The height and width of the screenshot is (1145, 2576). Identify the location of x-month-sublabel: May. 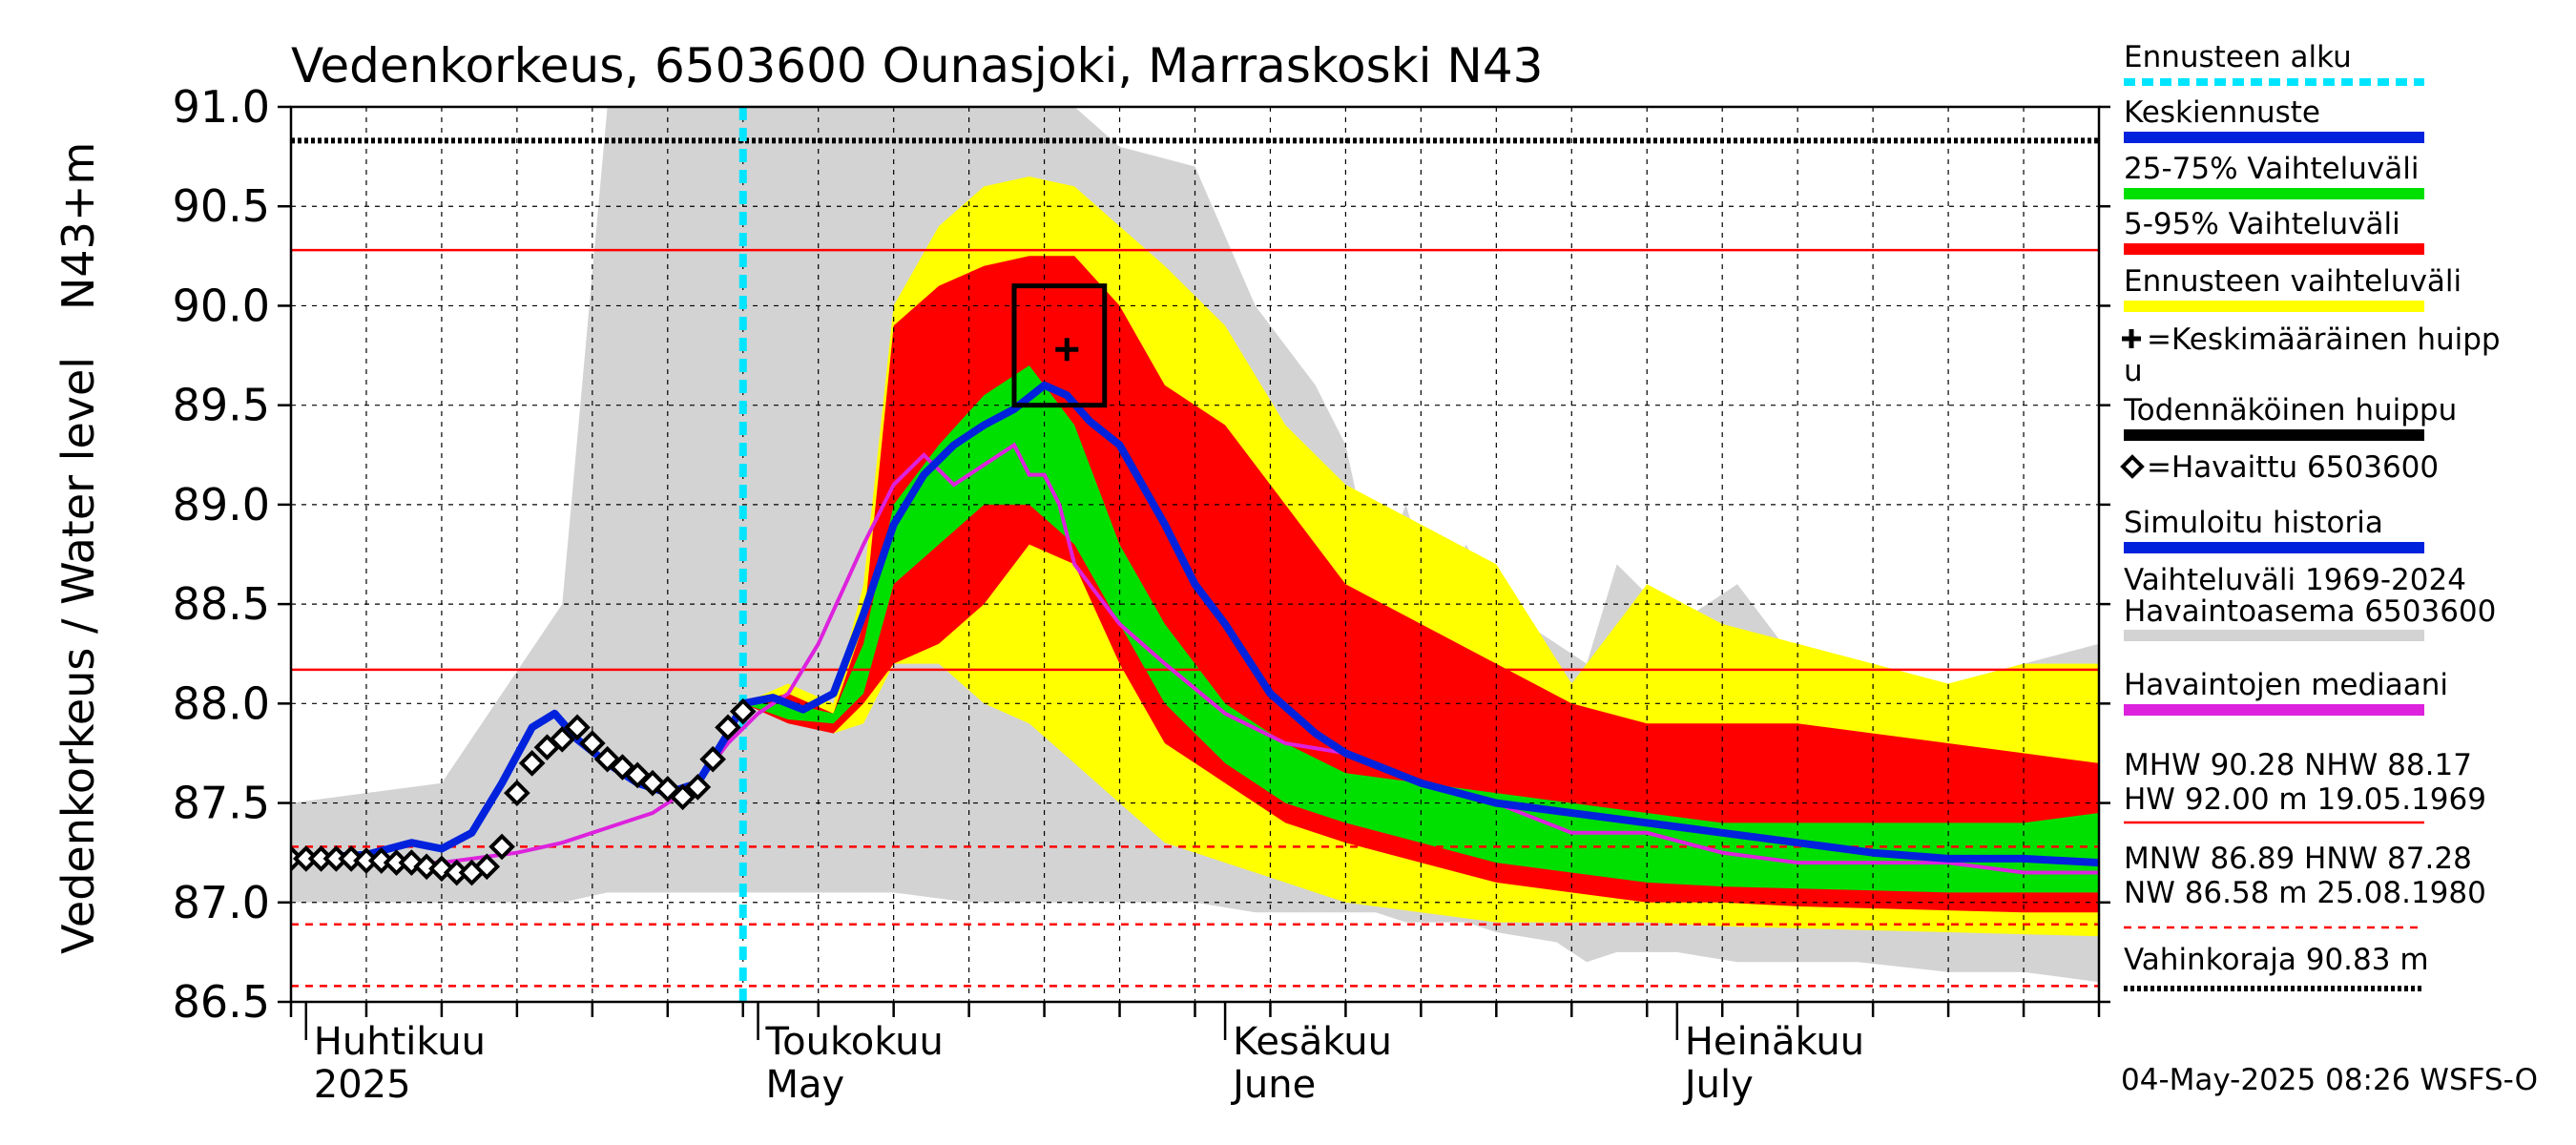
(805, 1085).